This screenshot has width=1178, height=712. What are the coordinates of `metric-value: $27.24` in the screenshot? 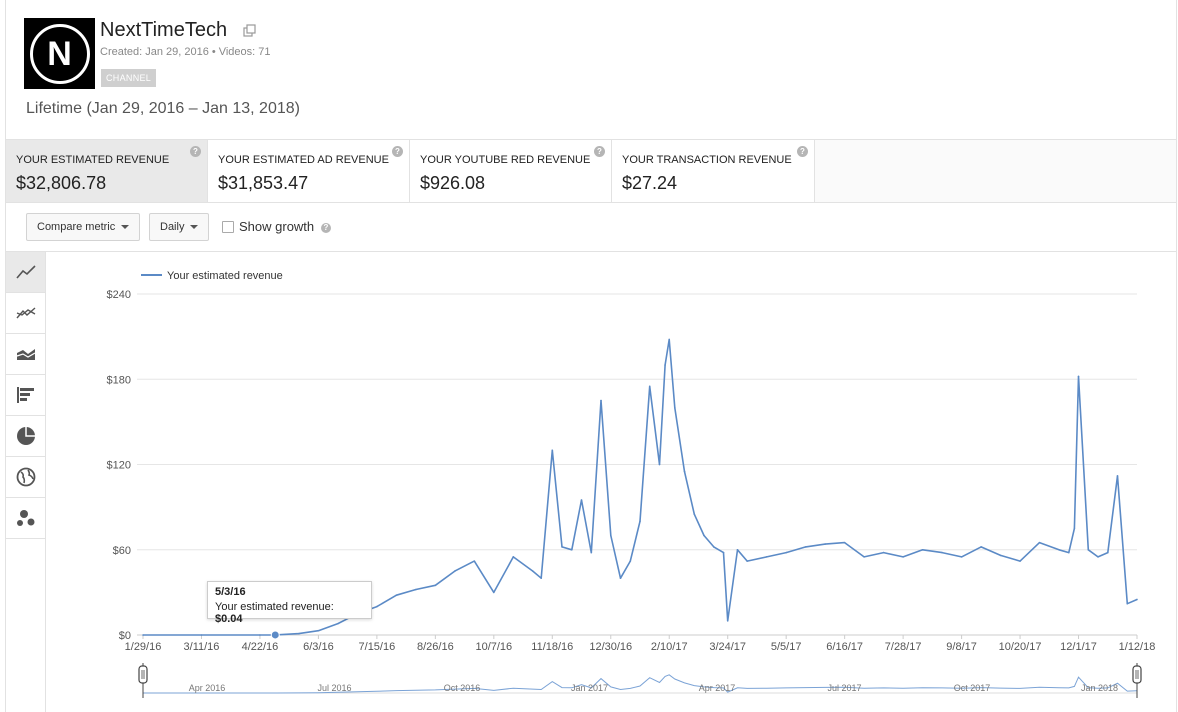 It's located at (650, 183).